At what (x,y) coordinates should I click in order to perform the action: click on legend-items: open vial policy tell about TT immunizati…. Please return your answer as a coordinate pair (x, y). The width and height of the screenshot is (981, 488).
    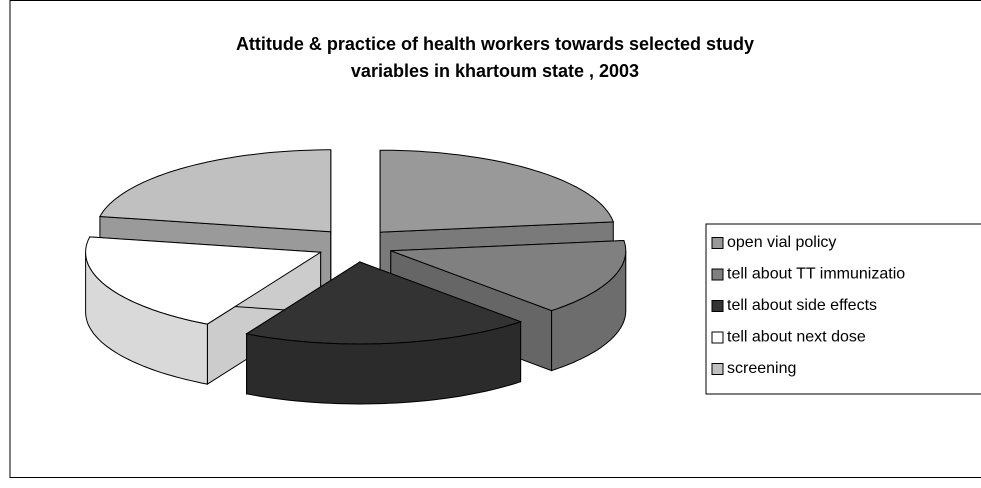
    Looking at the image, I should click on (808, 305).